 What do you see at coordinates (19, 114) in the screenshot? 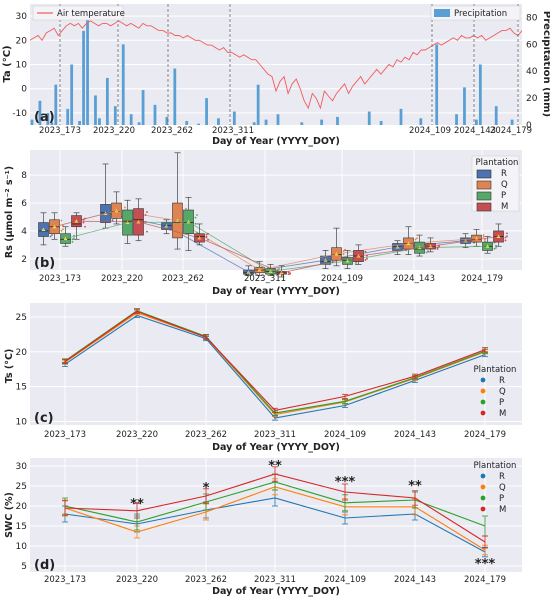
I see `panel-a-left-tick-label: -10` at bounding box center [19, 114].